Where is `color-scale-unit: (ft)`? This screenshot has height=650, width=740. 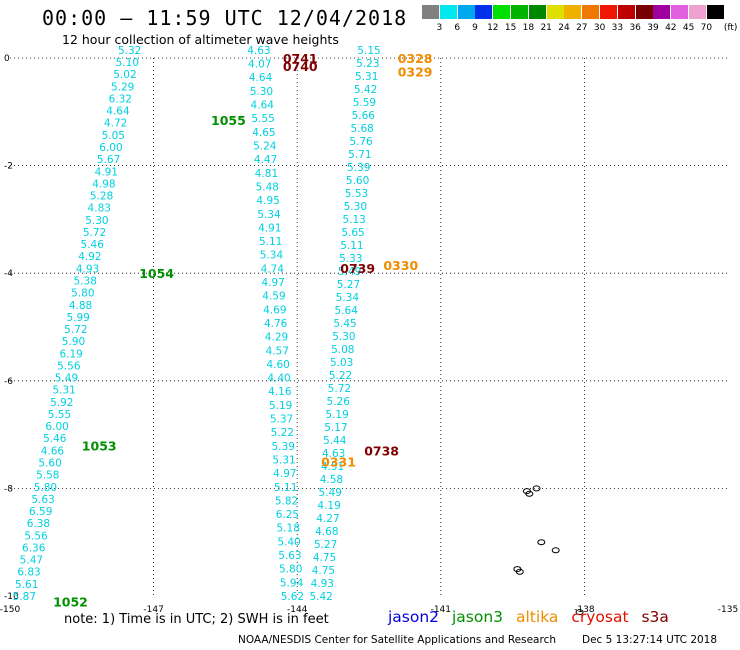 color-scale-unit: (ft) is located at coordinates (730, 28).